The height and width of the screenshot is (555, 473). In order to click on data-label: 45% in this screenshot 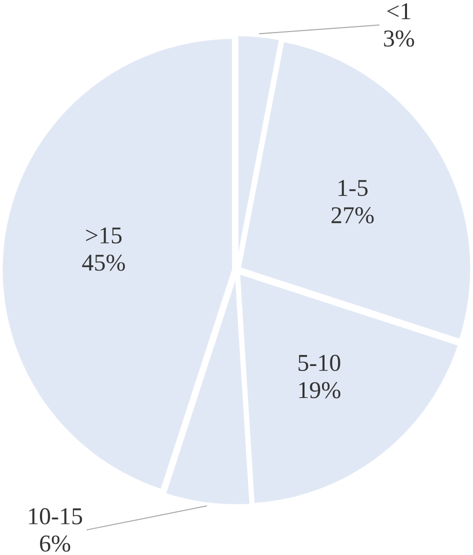, I will do `click(103, 262)`.